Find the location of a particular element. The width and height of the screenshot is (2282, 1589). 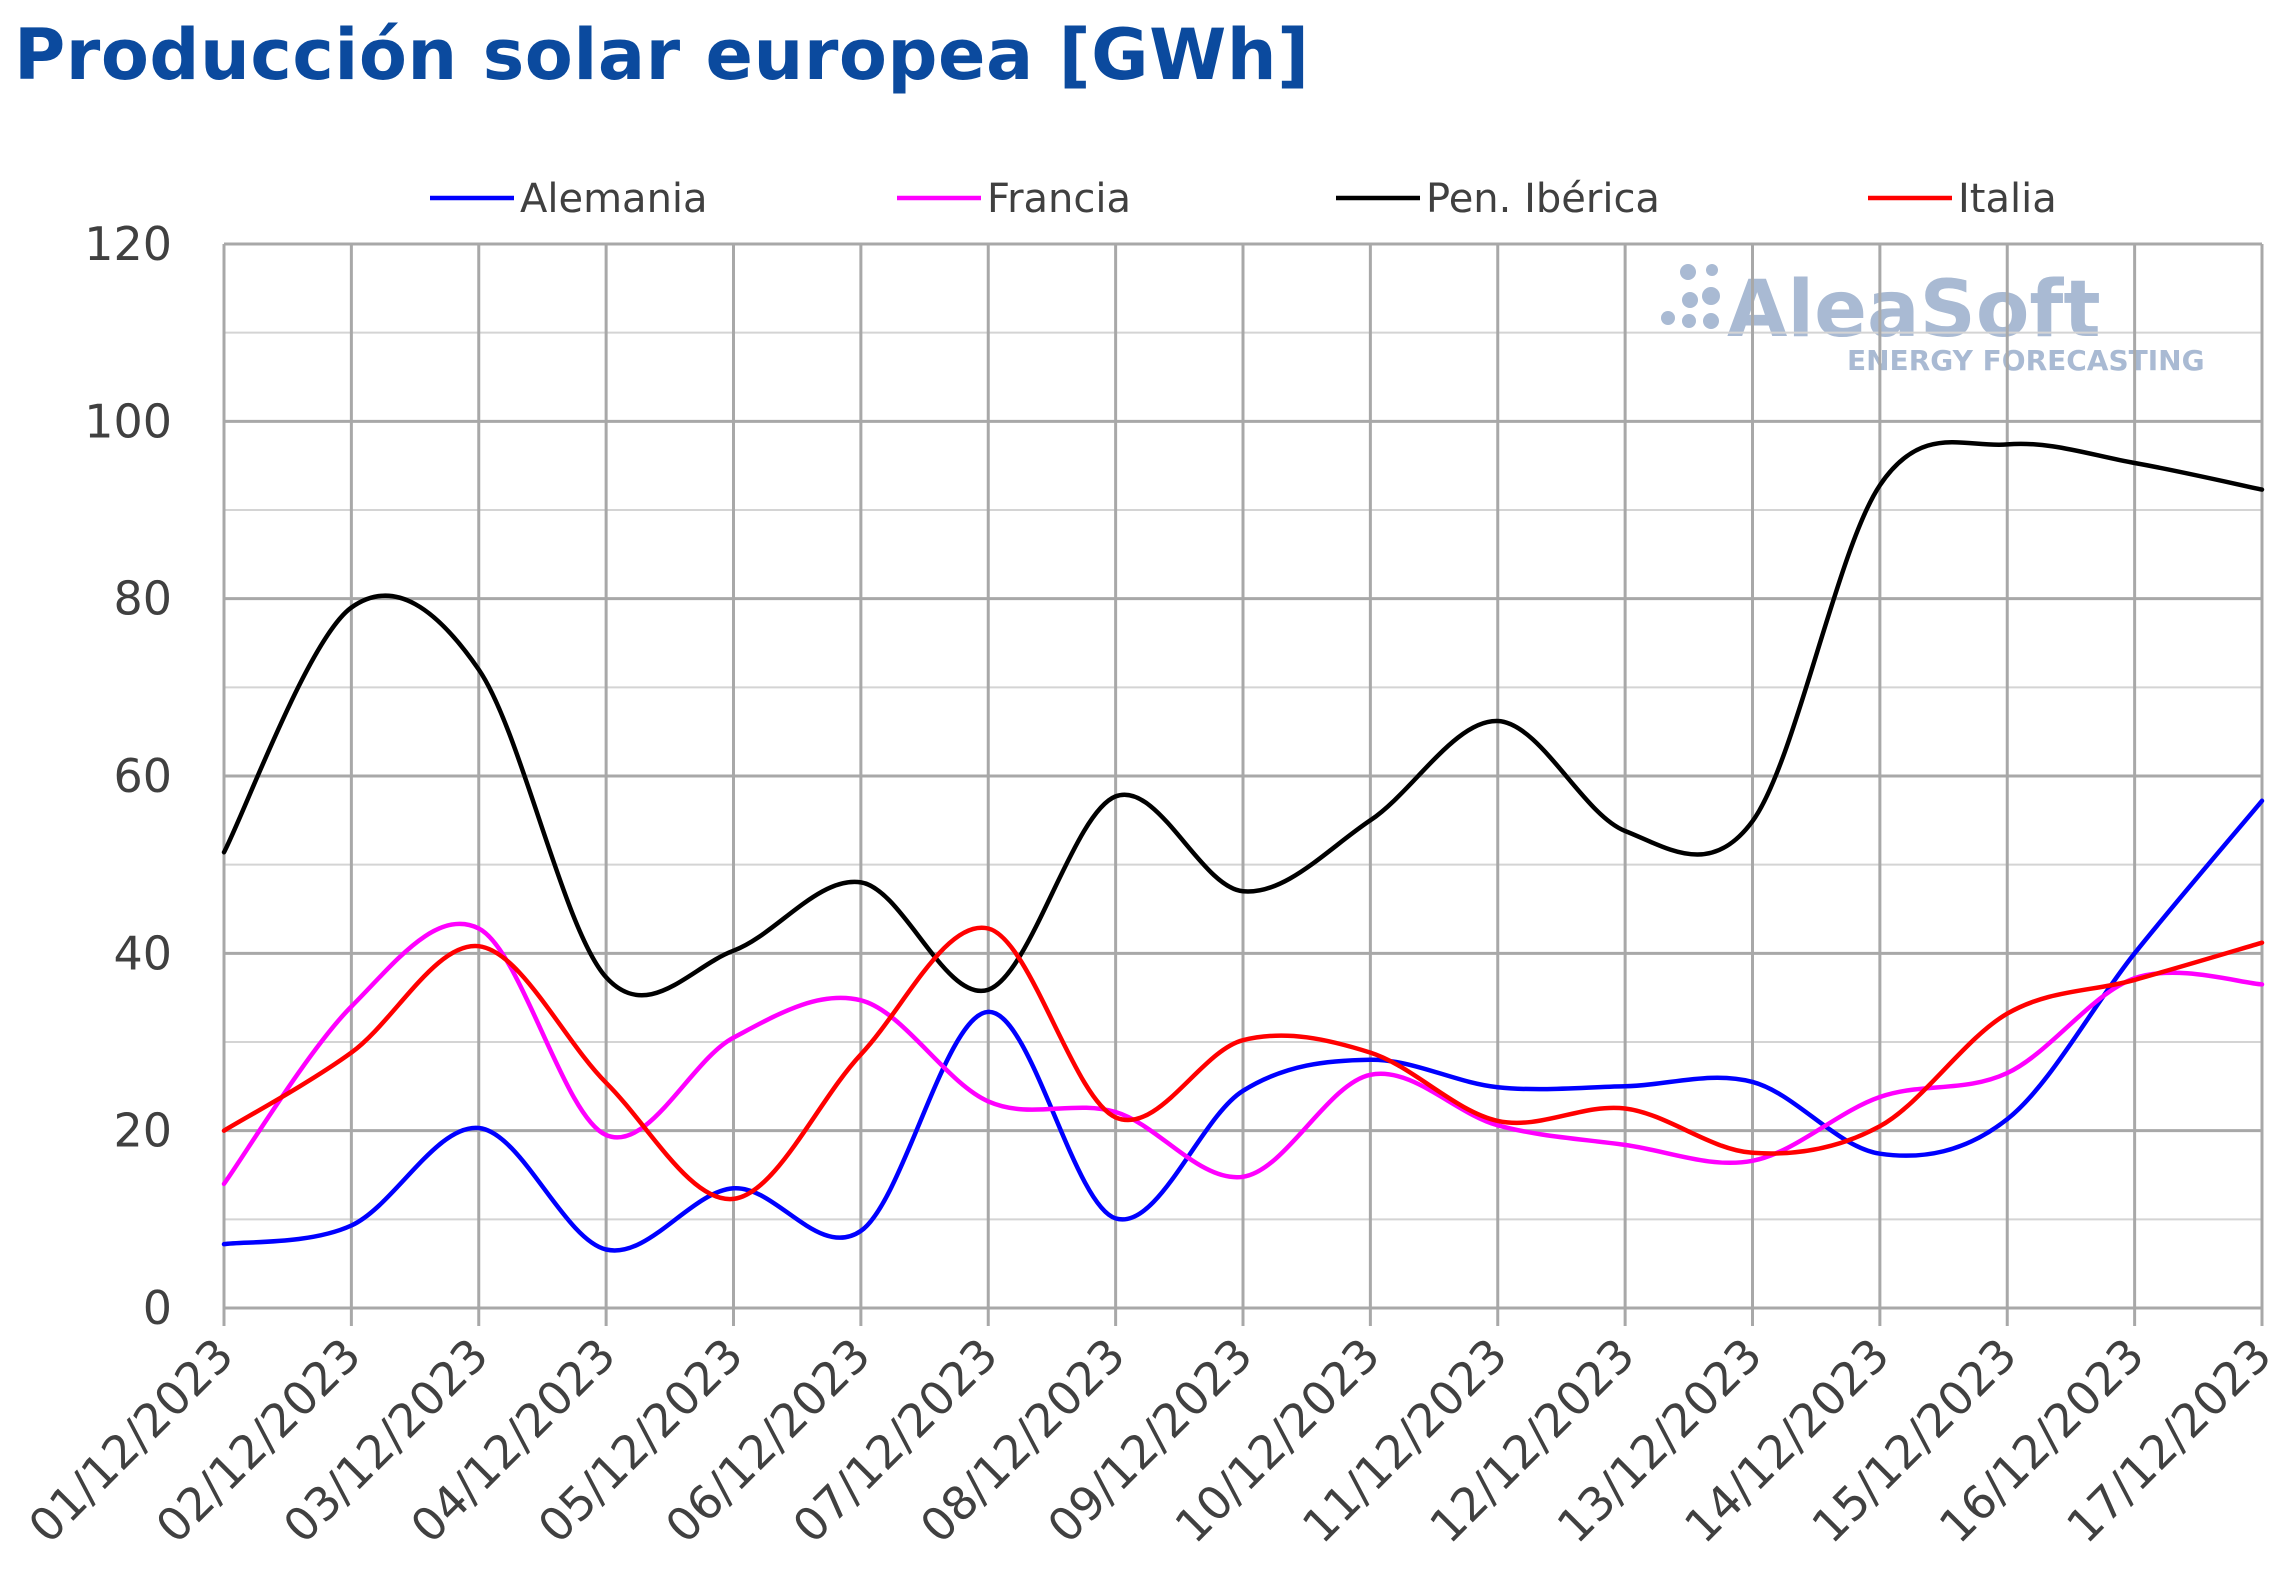

y-tick-label: 120 is located at coordinates (128, 244).